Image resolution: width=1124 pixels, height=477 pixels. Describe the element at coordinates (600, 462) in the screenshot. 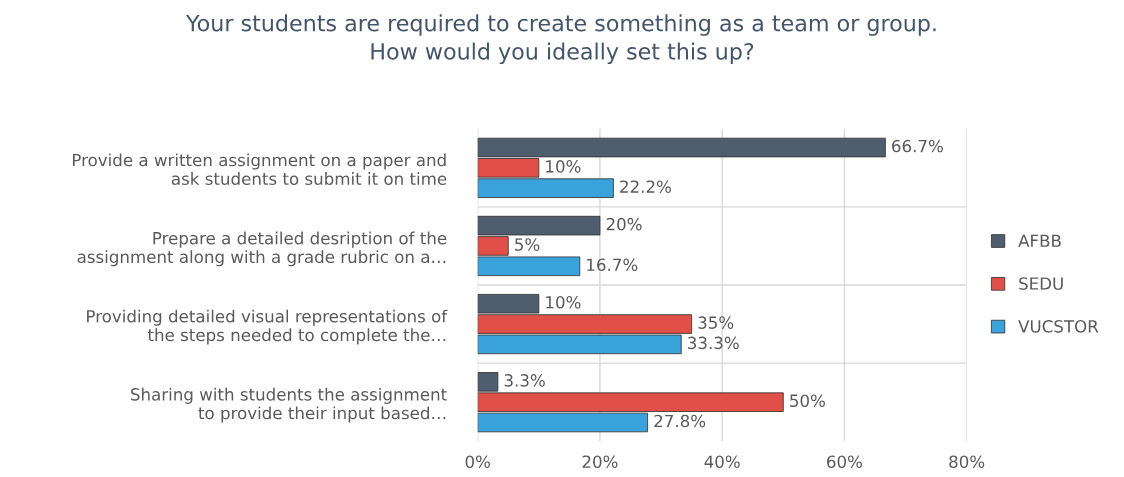

I see `x-tick-label: 20%` at that location.